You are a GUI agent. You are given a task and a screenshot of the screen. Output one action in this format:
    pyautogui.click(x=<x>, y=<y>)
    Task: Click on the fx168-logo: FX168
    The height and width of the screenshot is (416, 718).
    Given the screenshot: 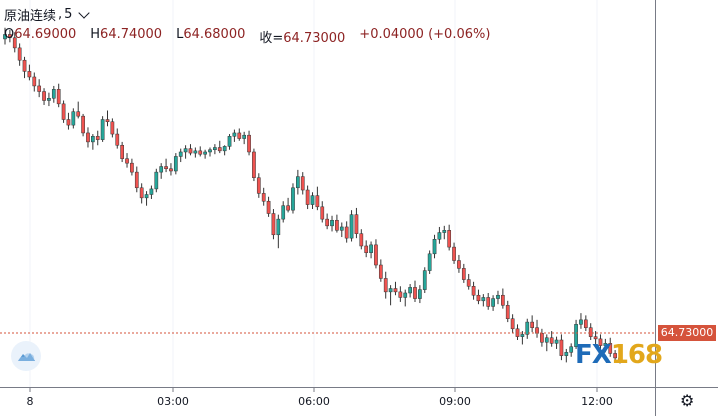 What is the action you would take?
    pyautogui.click(x=619, y=355)
    